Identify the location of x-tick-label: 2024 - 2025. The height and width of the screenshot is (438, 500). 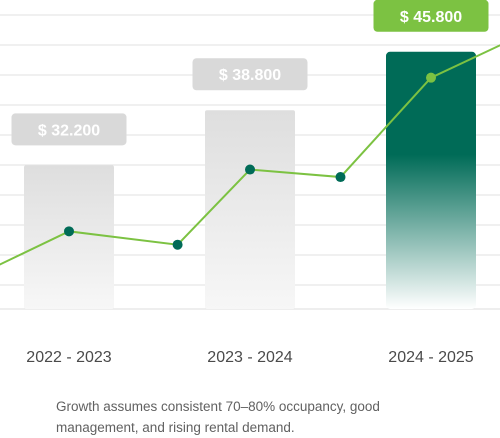
(431, 357).